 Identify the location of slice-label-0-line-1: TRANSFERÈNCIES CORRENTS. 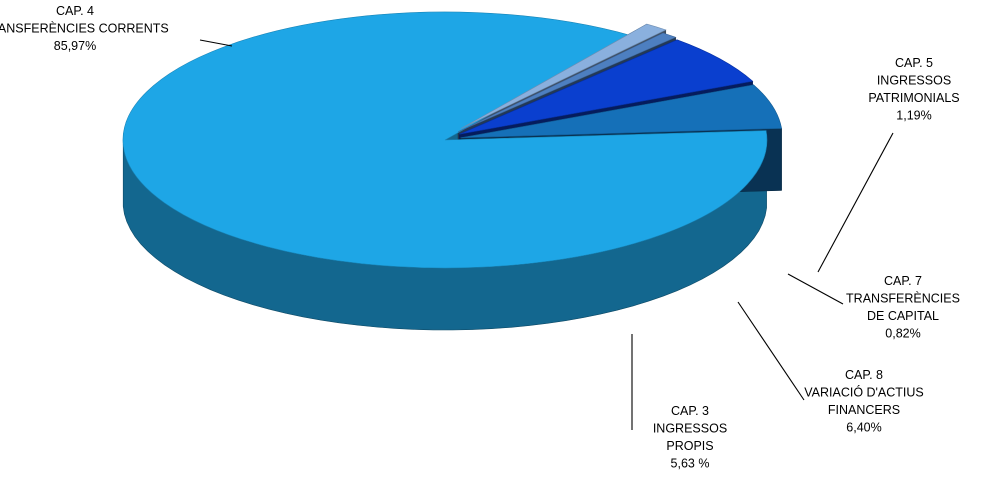
(84, 28).